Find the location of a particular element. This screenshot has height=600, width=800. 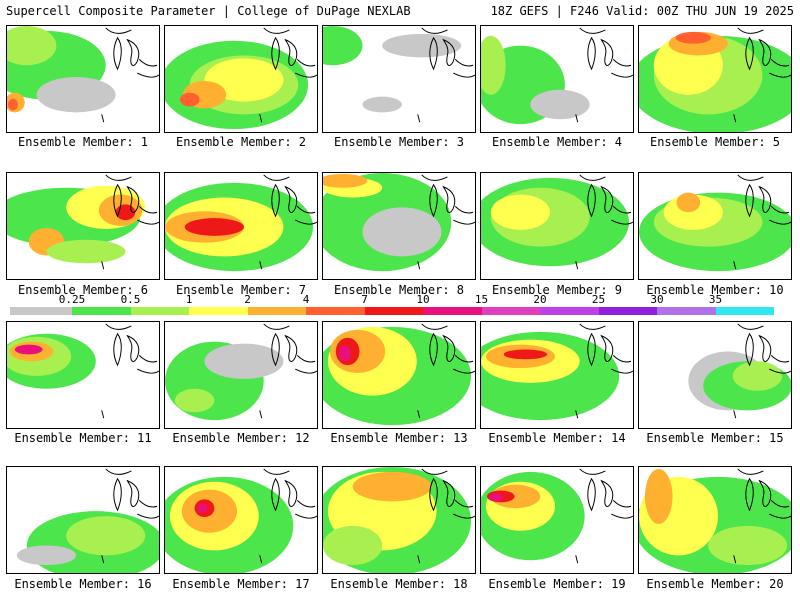

legend-tick-label: 15 is located at coordinates (481, 299).